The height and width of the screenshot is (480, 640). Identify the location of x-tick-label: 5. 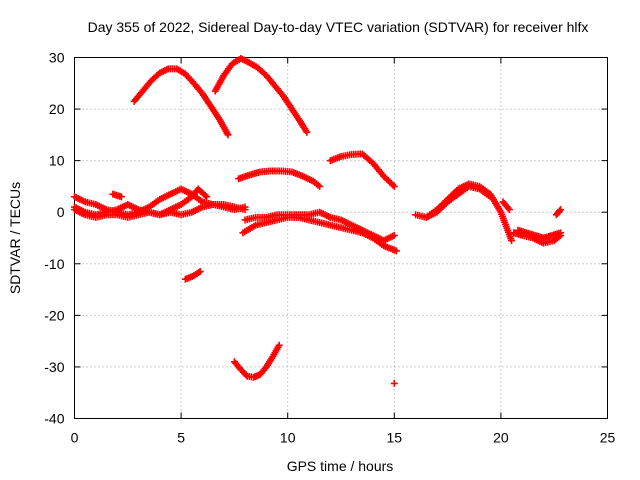
(181, 438).